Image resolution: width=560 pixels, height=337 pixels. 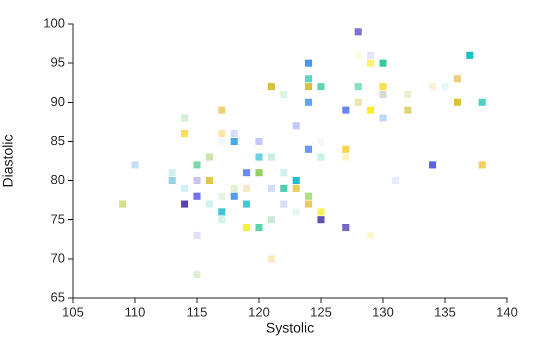 I want to click on y-tick-label: 65, so click(x=57, y=297).